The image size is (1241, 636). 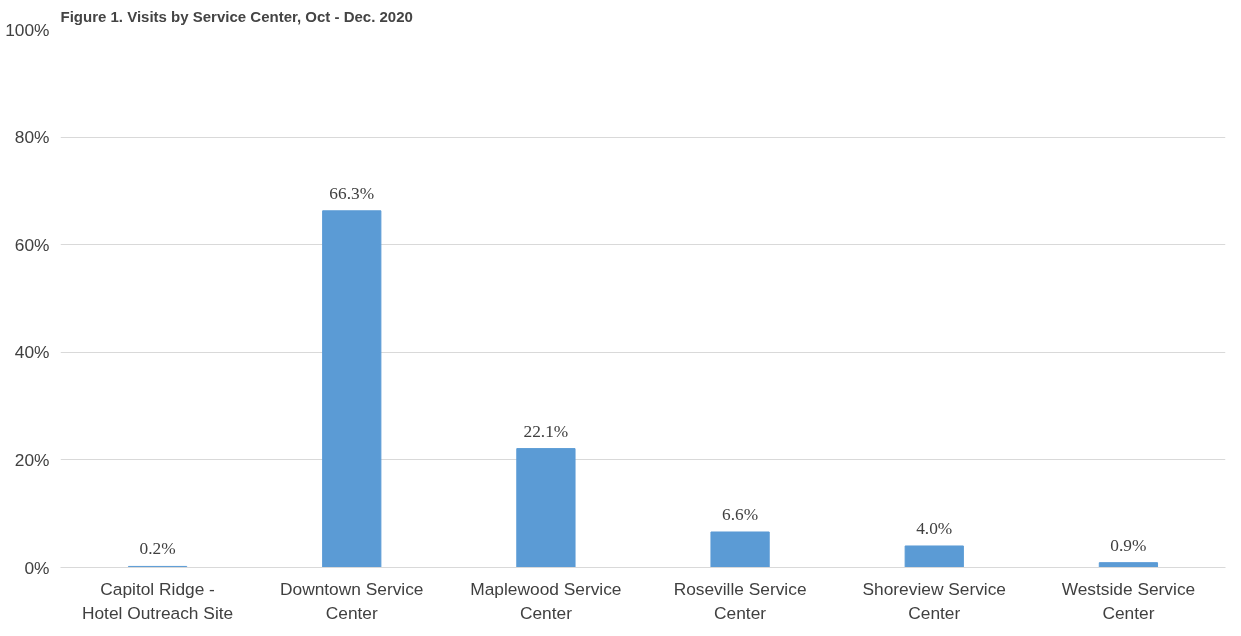 What do you see at coordinates (934, 528) in the screenshot?
I see `data-label: 4.0%` at bounding box center [934, 528].